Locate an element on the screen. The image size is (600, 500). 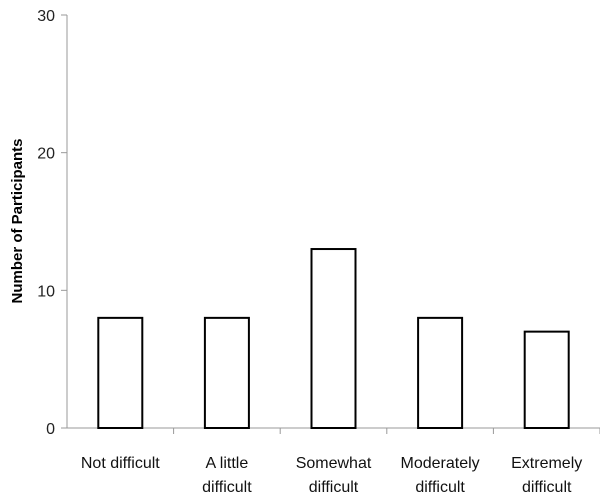
y-tick-label: 0 is located at coordinates (50, 429).